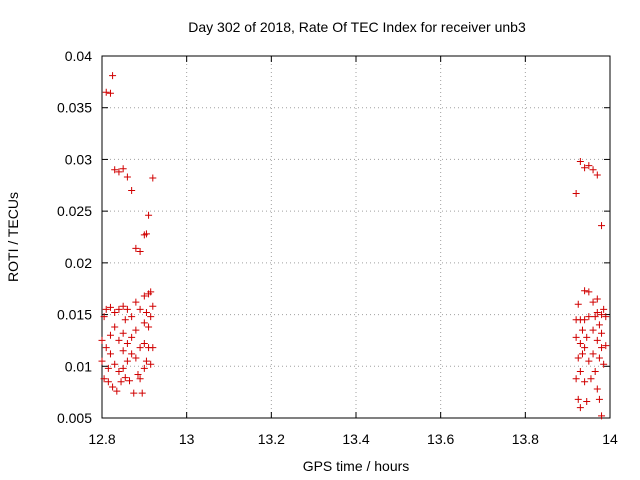 The width and height of the screenshot is (640, 480). I want to click on y-tick-label: 0.035, so click(74, 108).